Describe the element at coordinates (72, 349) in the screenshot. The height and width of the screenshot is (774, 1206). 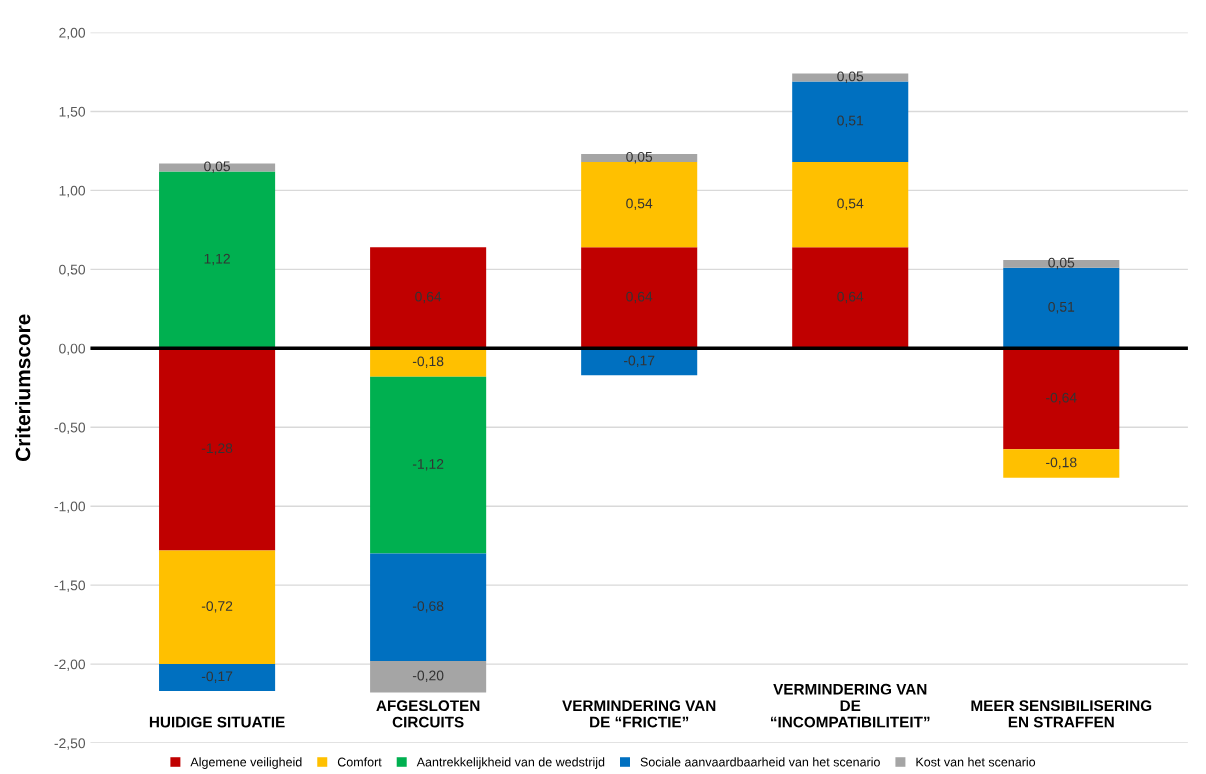
I see `y-tick-label: 0,00` at that location.